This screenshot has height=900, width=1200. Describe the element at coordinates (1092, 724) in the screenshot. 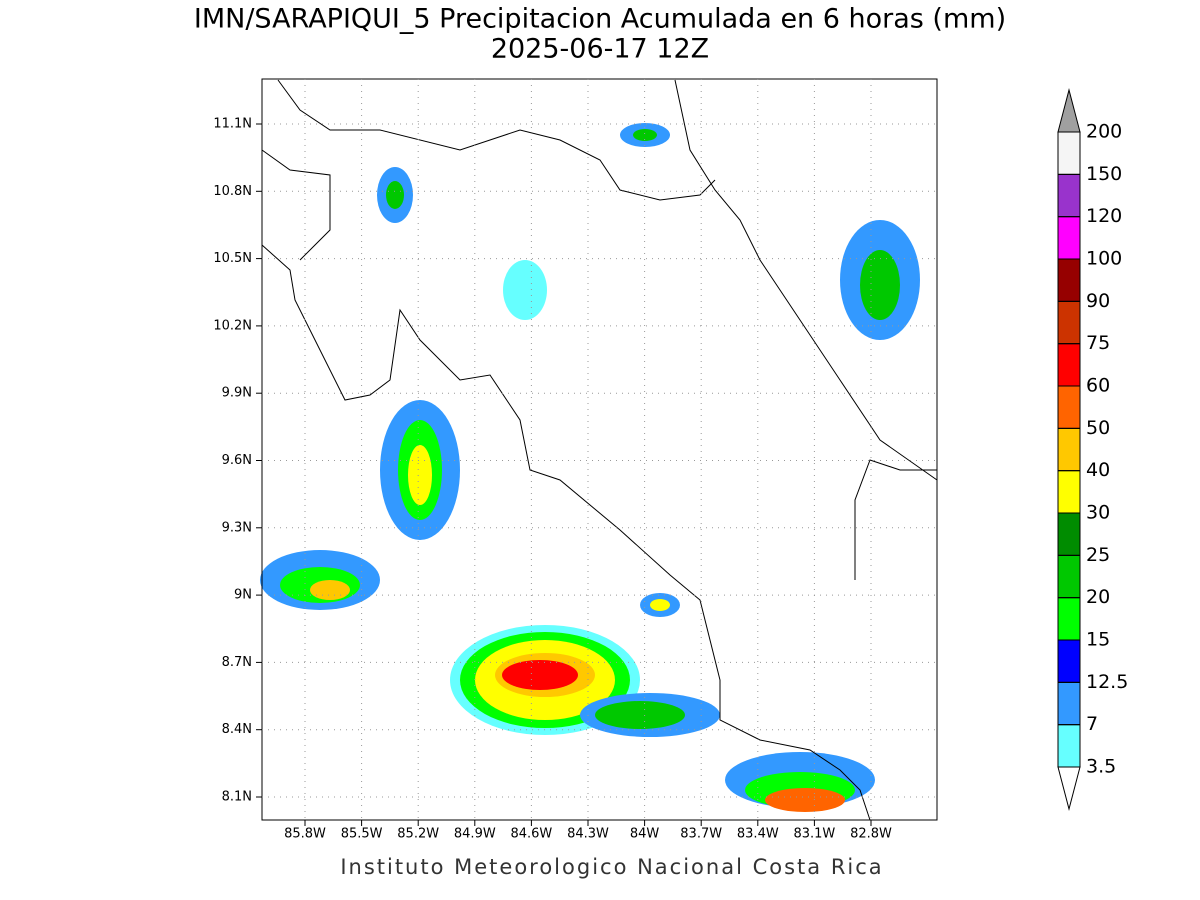

I see `colorbar-label: 7` at that location.